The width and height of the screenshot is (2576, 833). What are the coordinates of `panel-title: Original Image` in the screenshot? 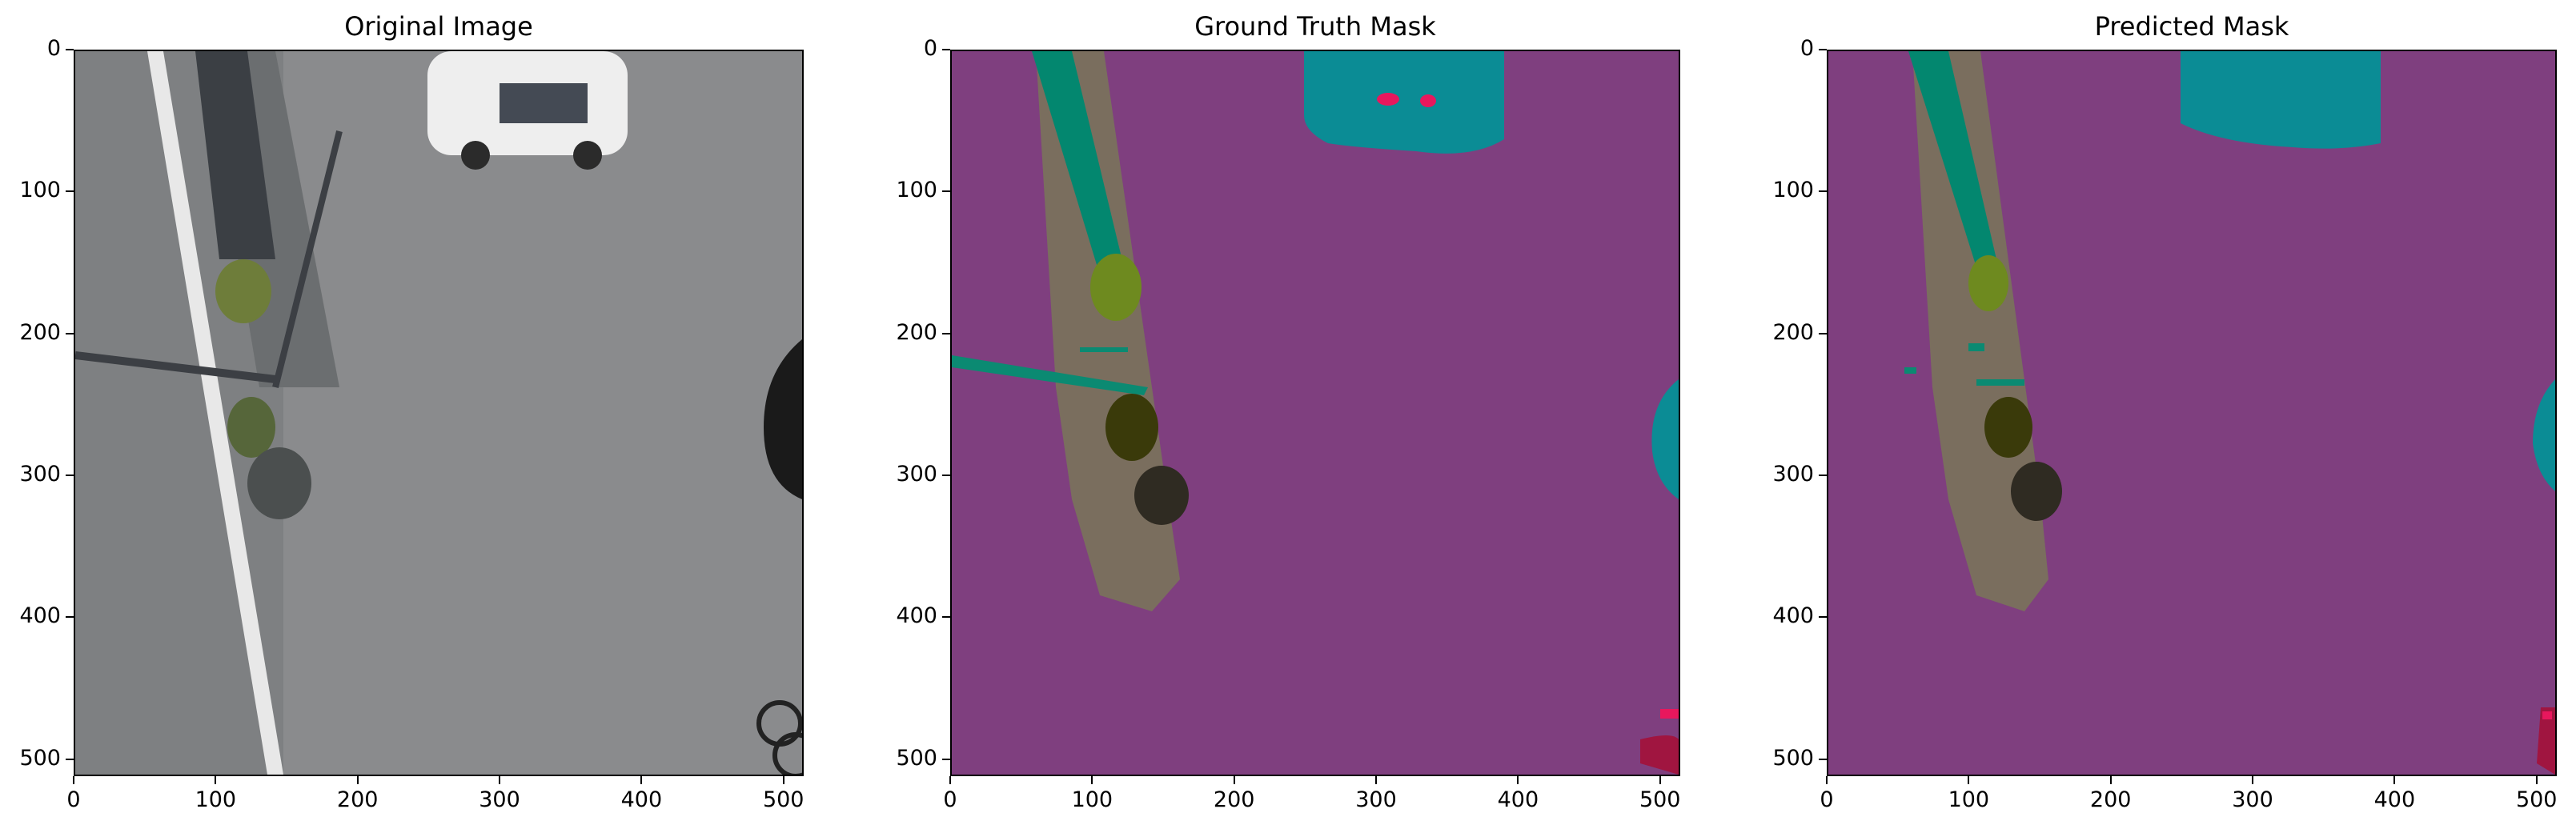 It's located at (438, 26).